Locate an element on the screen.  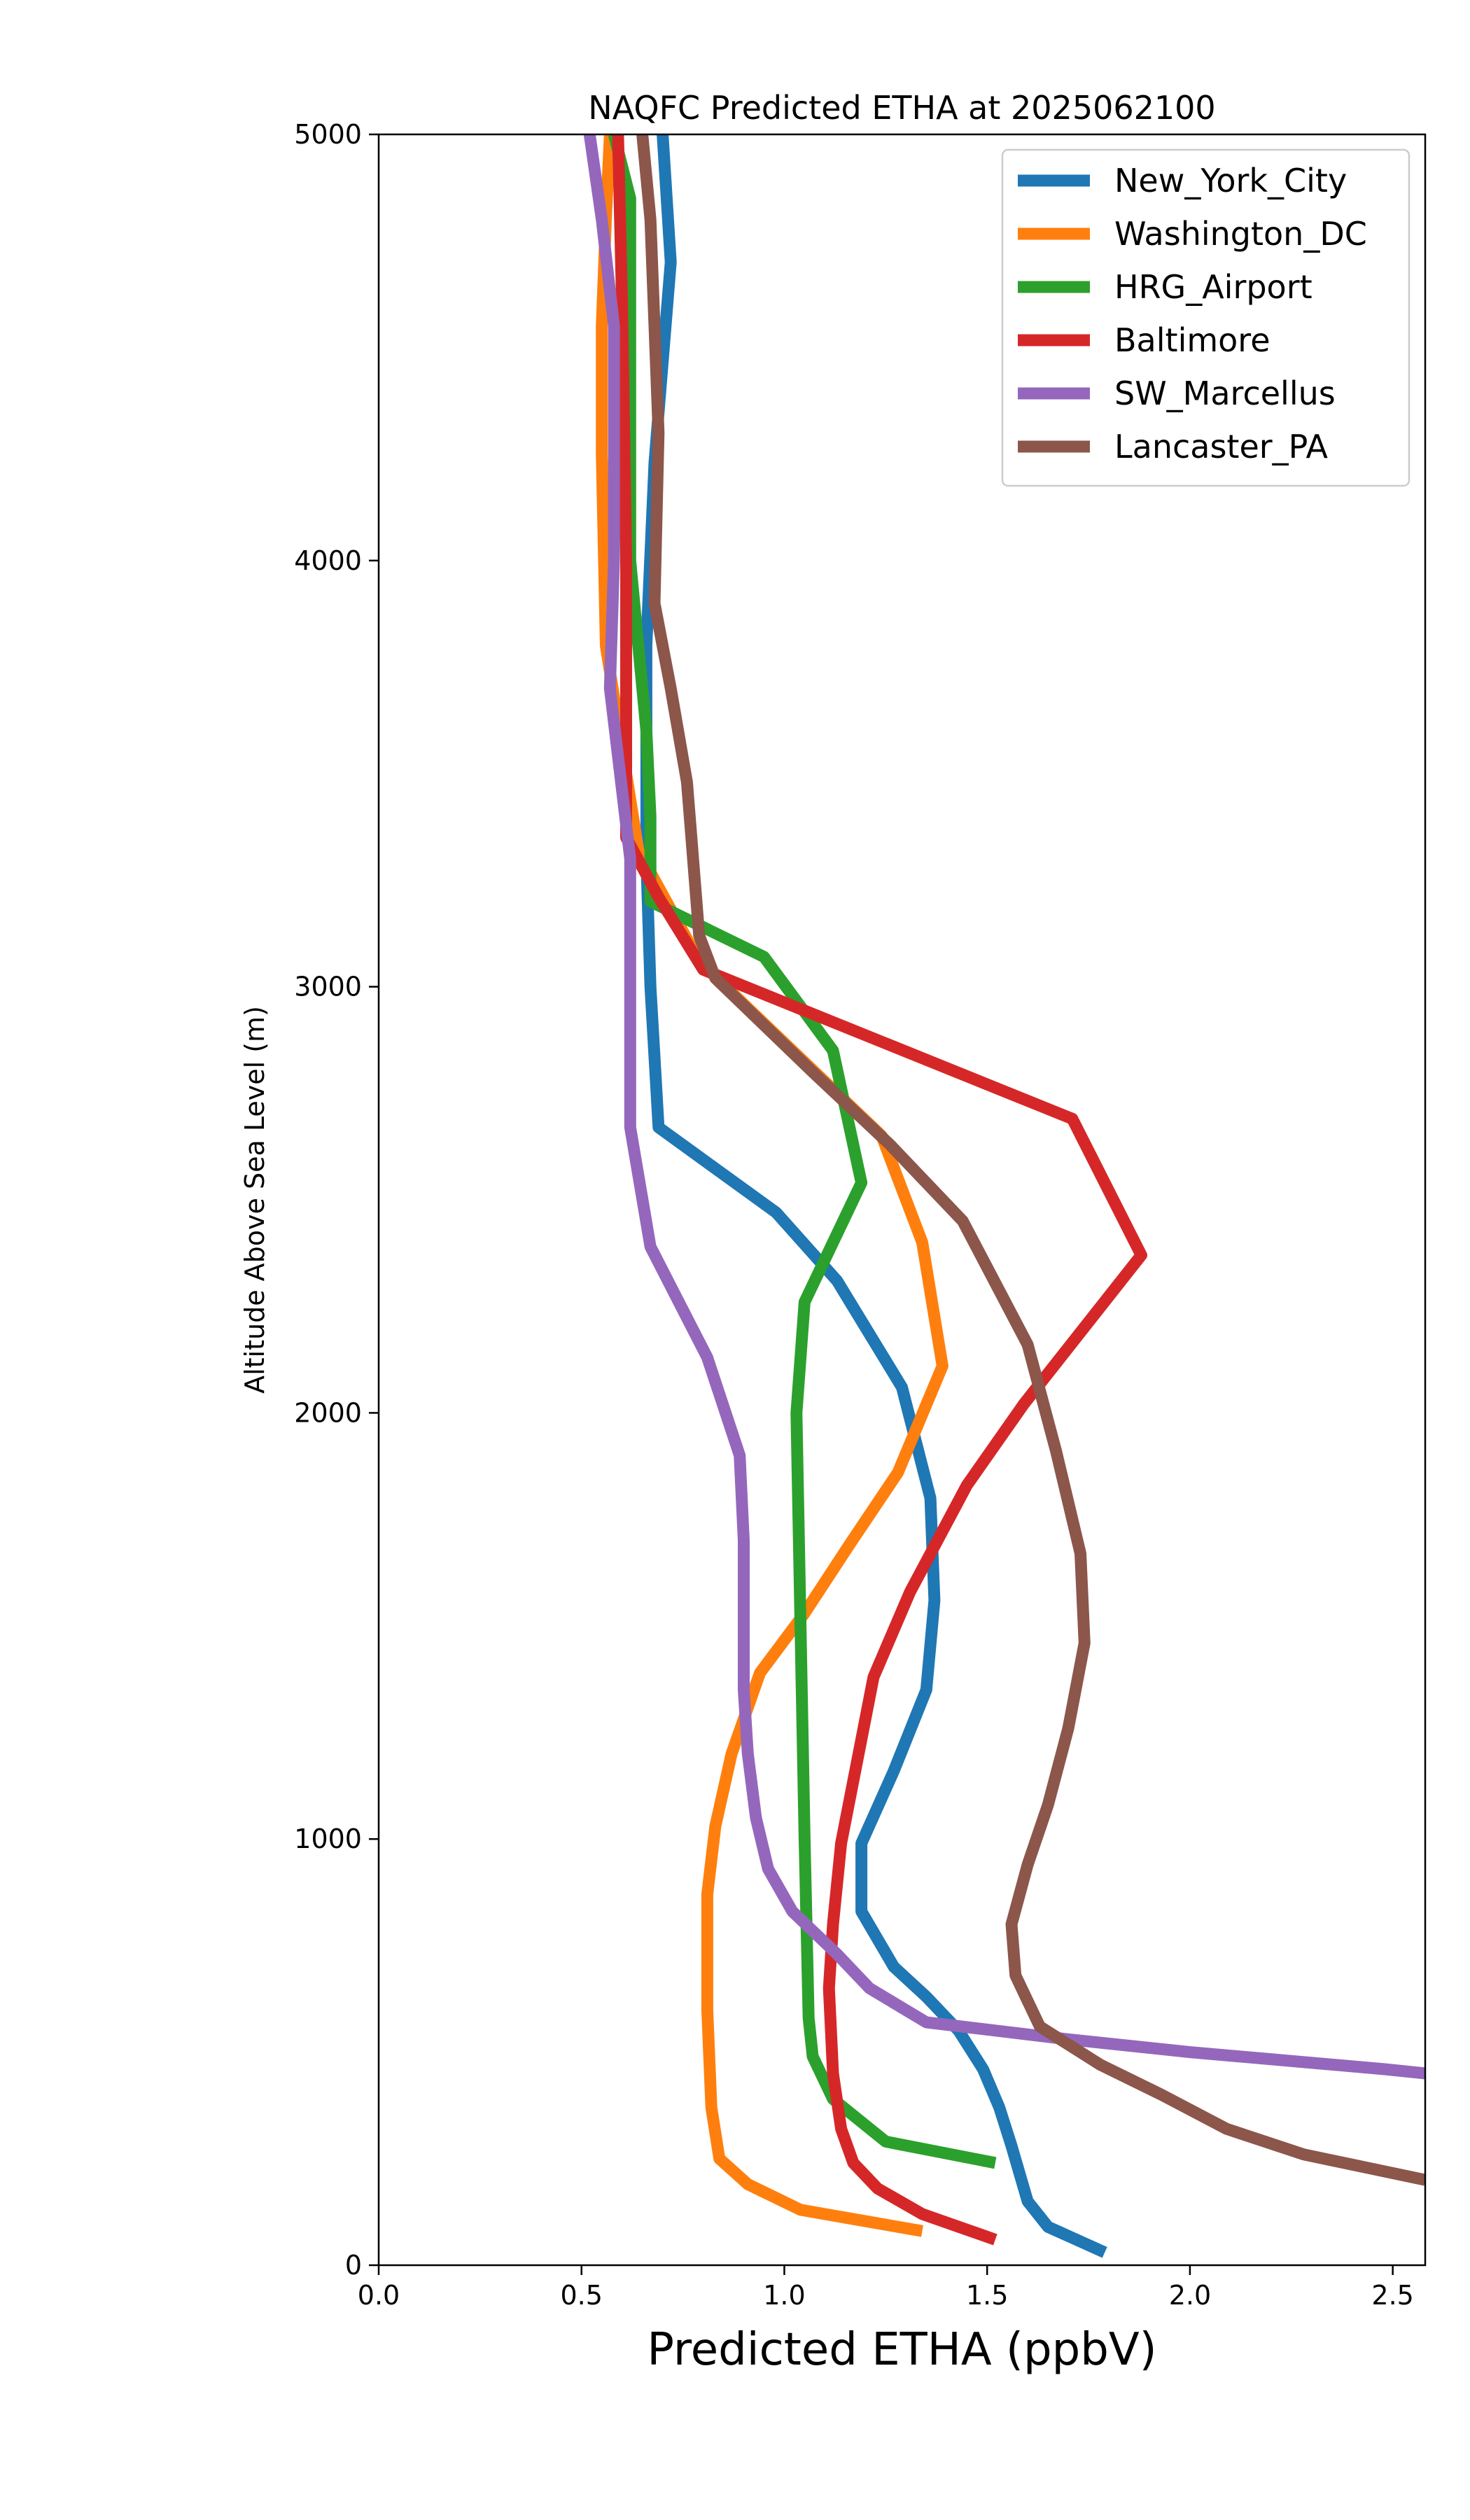
legend-entry: HRG_Airport is located at coordinates (1213, 287).